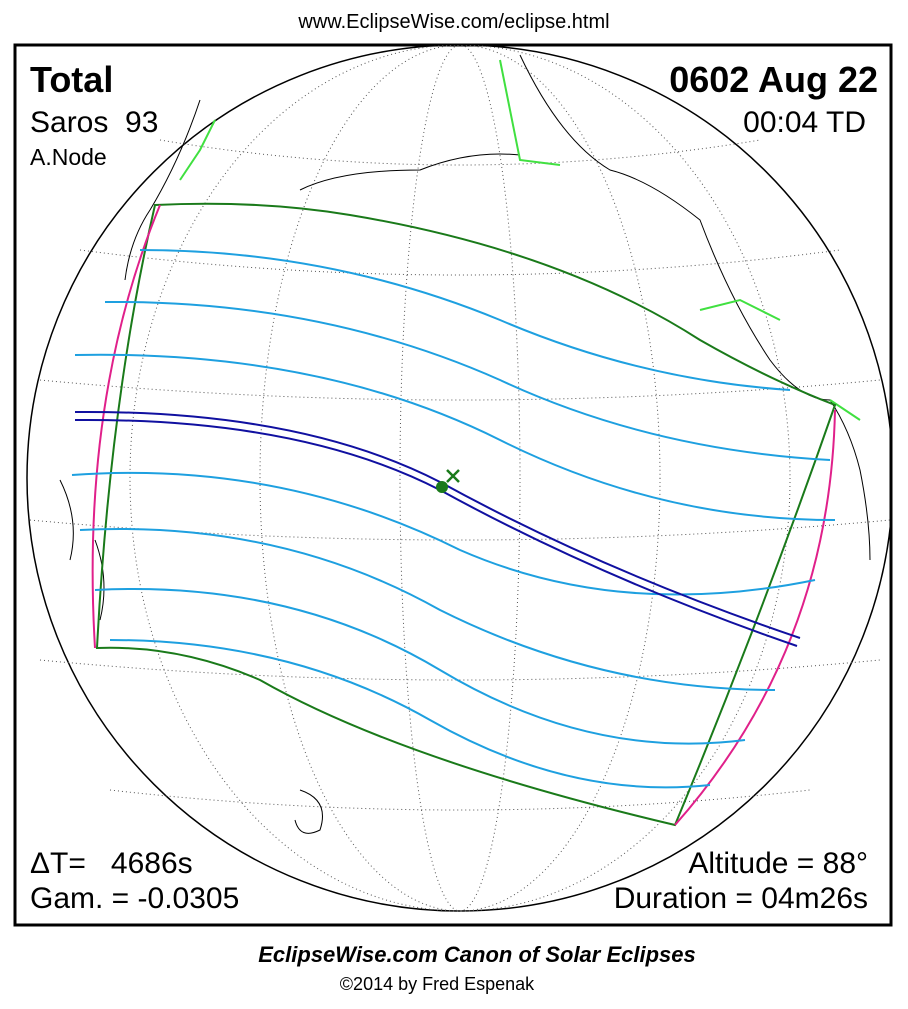  What do you see at coordinates (94, 122) in the screenshot?
I see `saros: Saros 93` at bounding box center [94, 122].